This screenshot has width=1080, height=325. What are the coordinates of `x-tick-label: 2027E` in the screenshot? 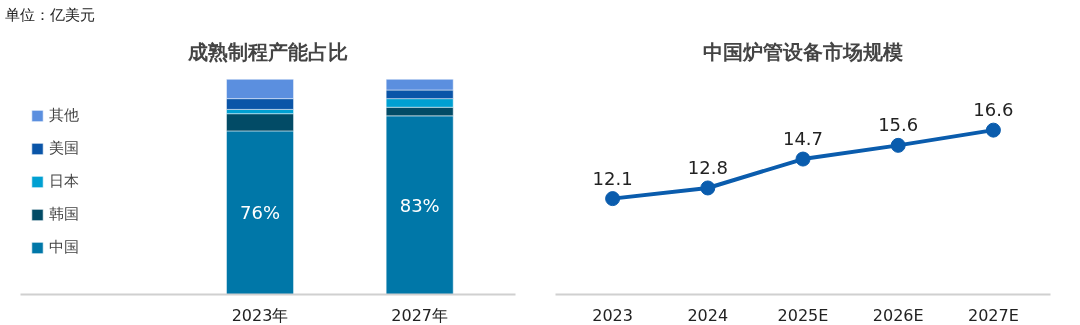 It's located at (993, 315).